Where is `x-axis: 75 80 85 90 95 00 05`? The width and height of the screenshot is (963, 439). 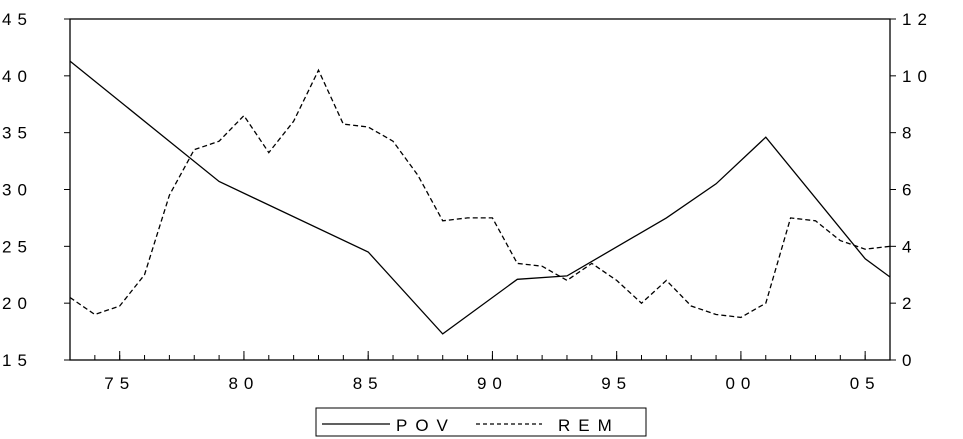
x-axis: 75 80 85 90 95 00 05 is located at coordinates (480, 372).